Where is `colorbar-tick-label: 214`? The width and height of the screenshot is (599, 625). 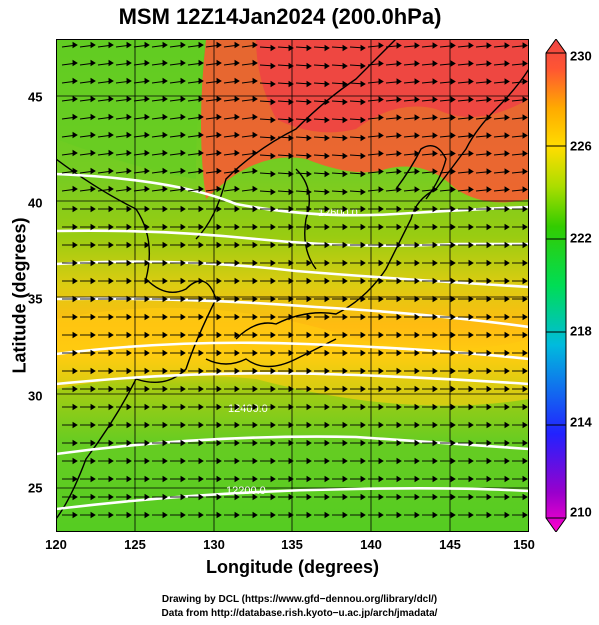 colorbar-tick-label: 214 is located at coordinates (581, 422).